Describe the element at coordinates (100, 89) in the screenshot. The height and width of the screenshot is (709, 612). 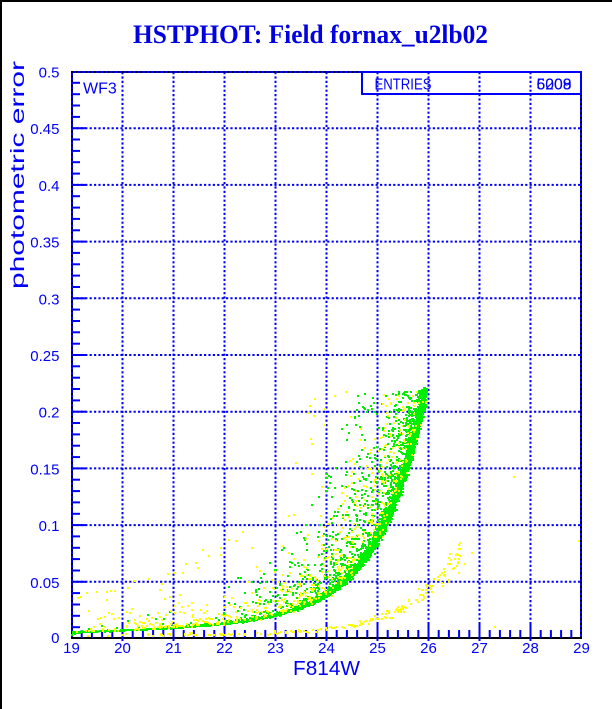
I see `svg-text: WF3` at that location.